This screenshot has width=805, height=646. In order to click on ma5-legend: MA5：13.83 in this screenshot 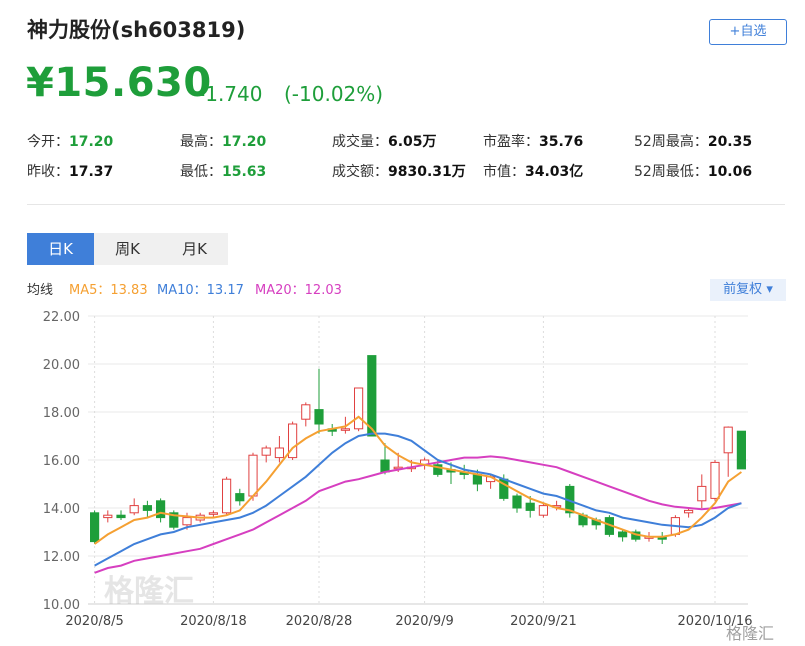, I will do `click(108, 290)`.